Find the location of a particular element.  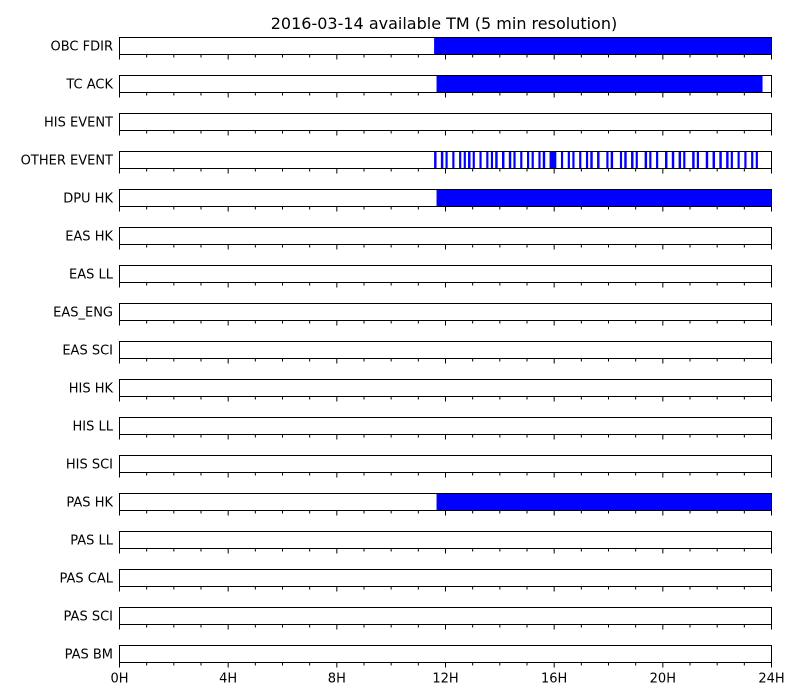

x-tick-label: 4H is located at coordinates (228, 679).